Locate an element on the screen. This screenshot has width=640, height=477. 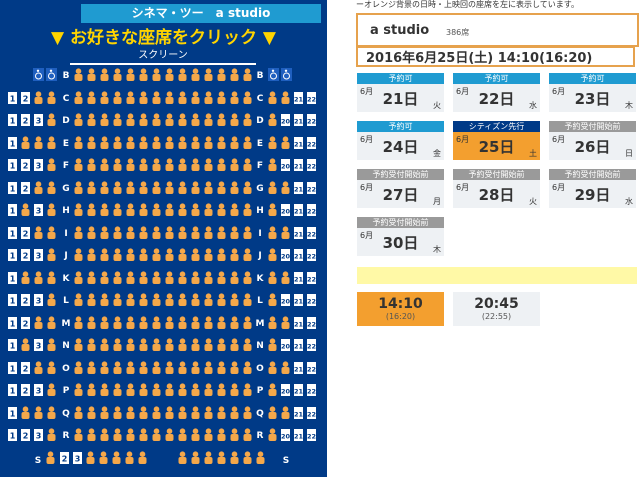
date-option-7: 予約受付開始前 6月 27日月 is located at coordinates (400, 188).